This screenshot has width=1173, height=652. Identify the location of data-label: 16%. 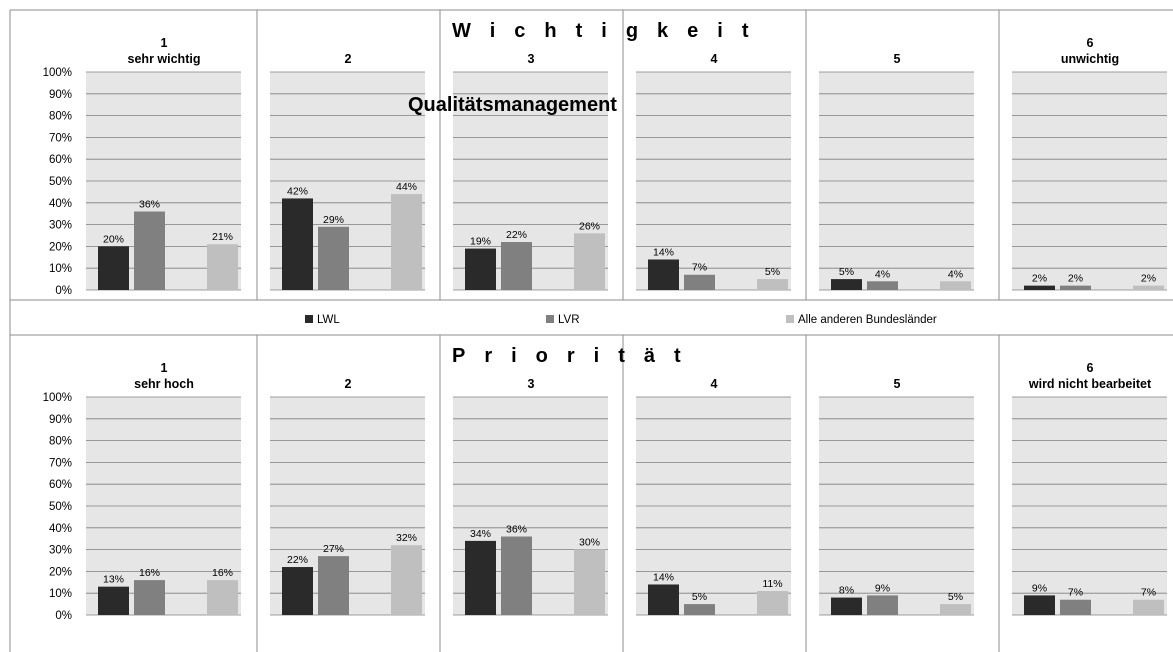
(222, 573).